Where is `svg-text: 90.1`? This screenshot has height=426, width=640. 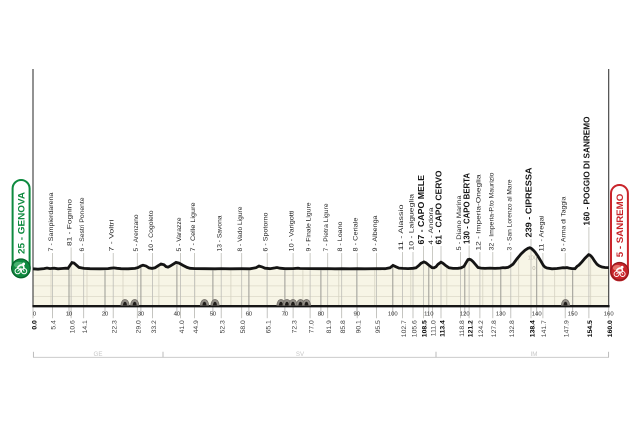 svg-text: 90.1 is located at coordinates (359, 326).